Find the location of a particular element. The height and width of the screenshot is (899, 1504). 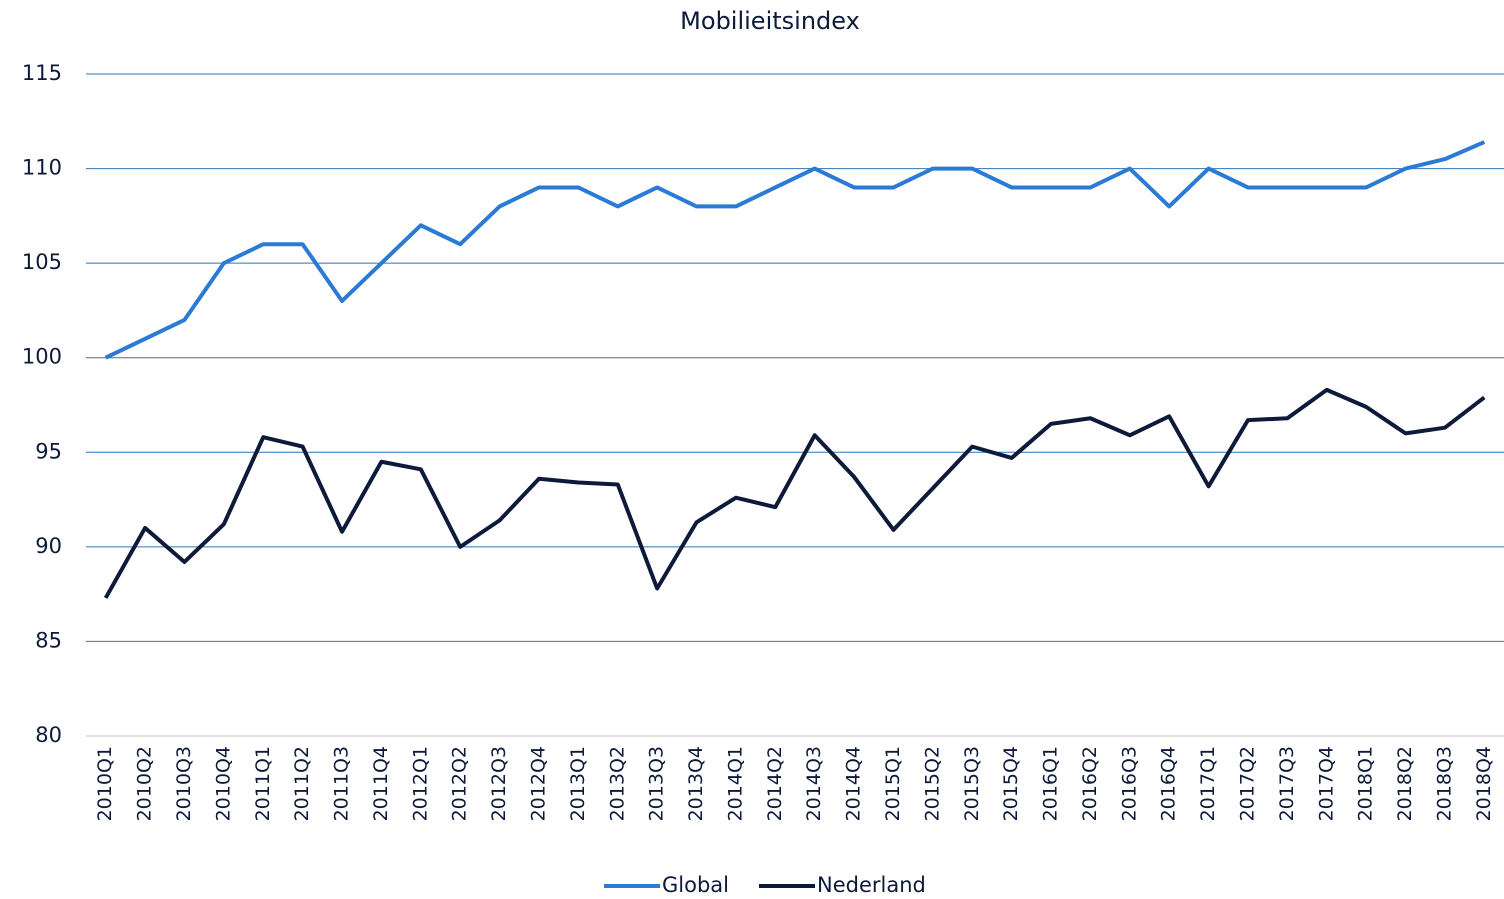

x-tick-label: 2012Q4 is located at coordinates (538, 783).